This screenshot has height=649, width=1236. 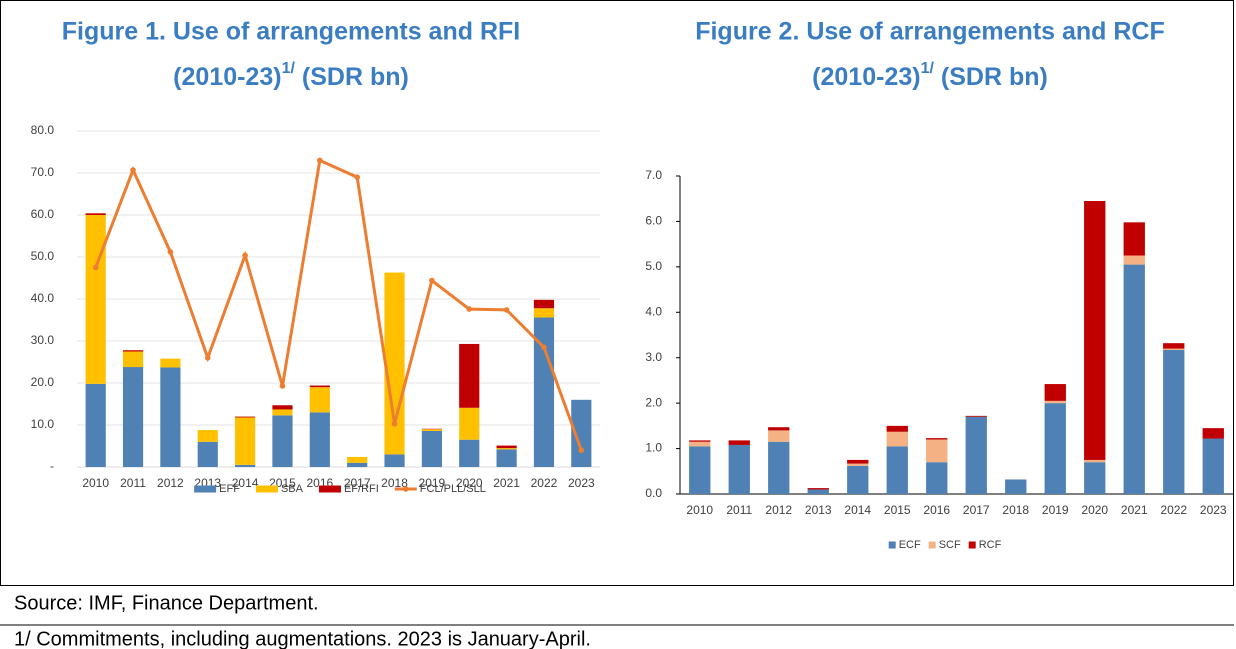 I want to click on x-tick-label: 2018, so click(x=394, y=483).